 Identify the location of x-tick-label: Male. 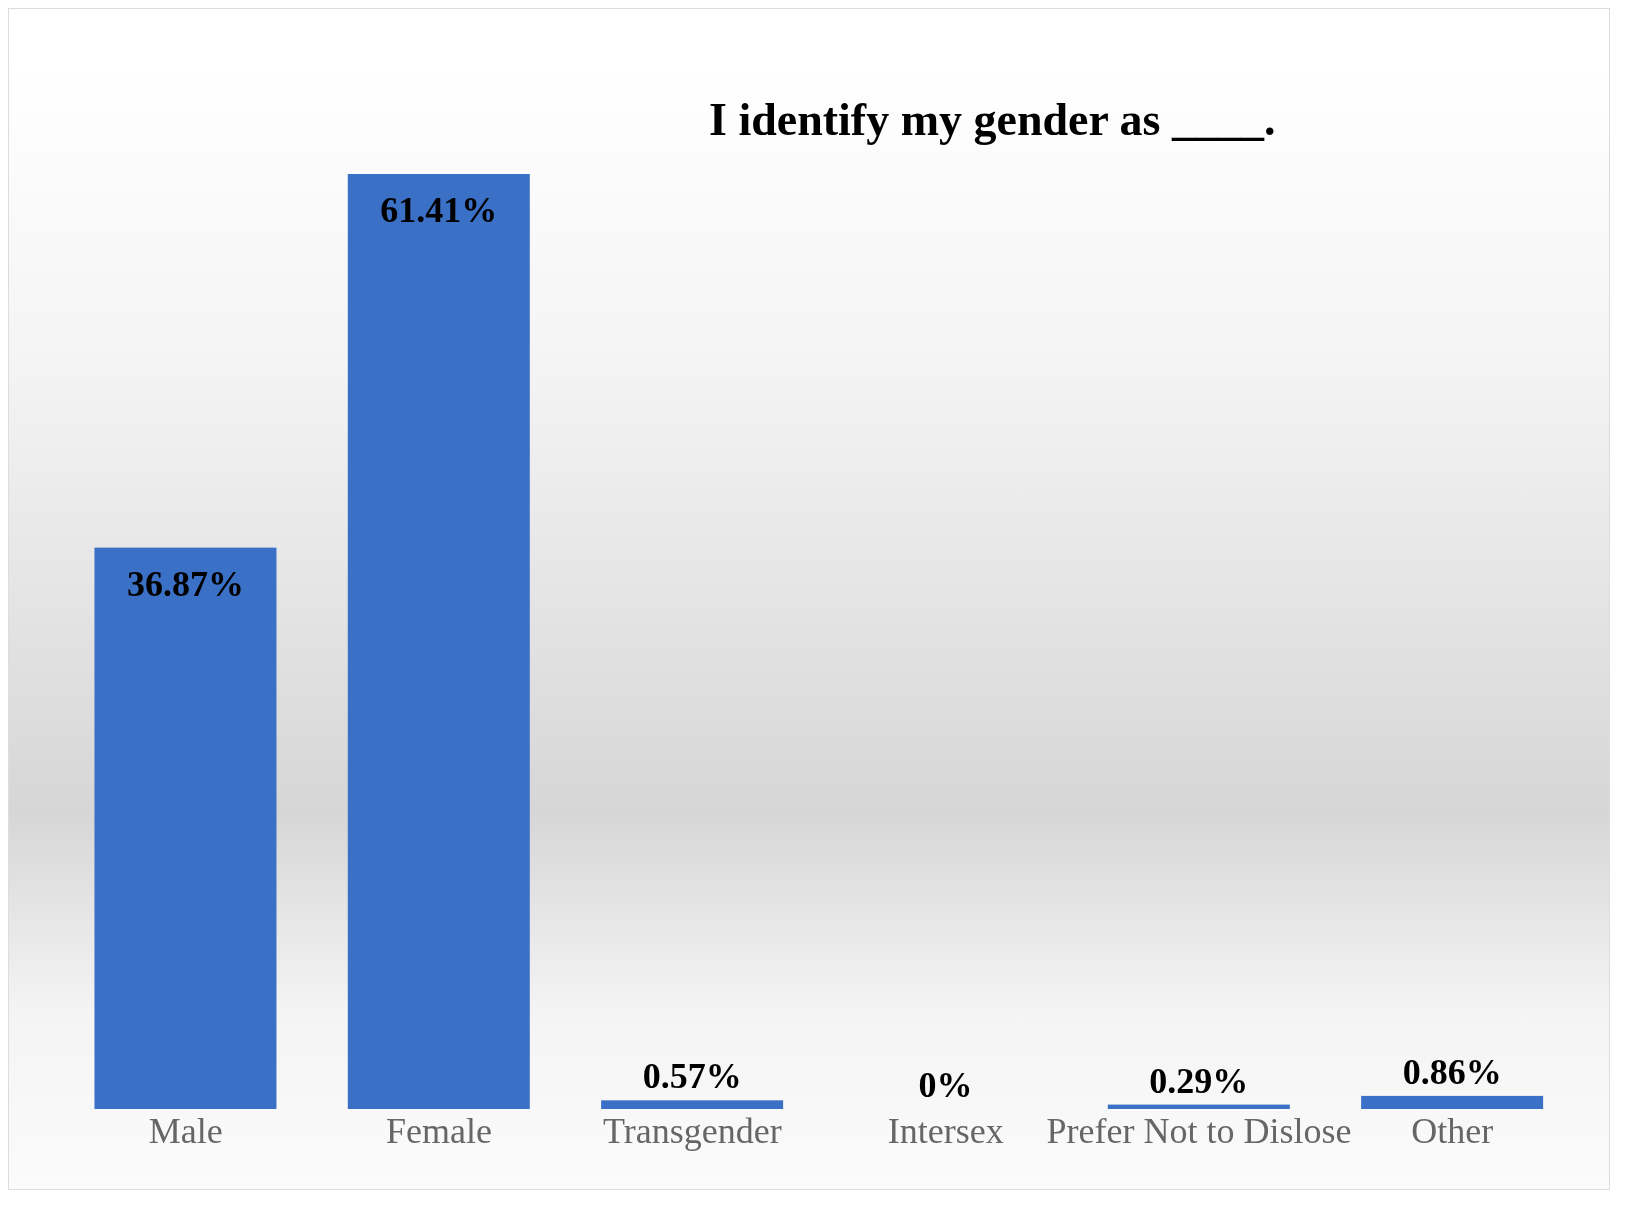
(185, 1130).